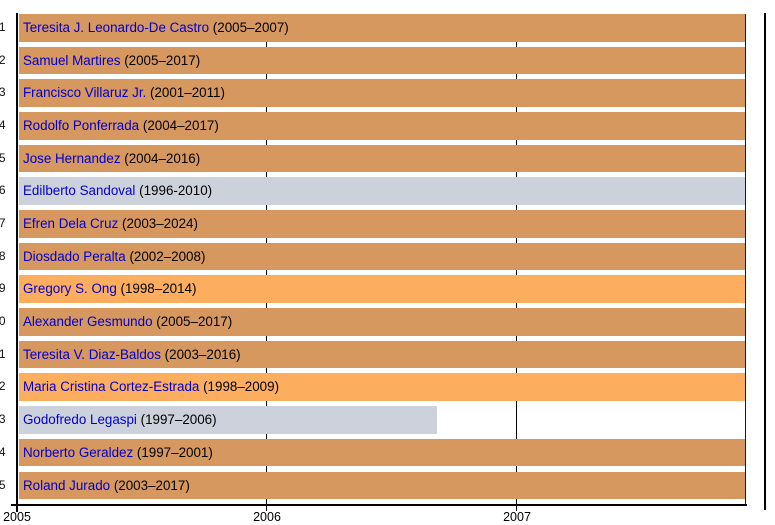 This screenshot has height=525, width=775. I want to click on timeline-row: 13 Godofredo Legaspi (1997–2006), so click(387, 420).